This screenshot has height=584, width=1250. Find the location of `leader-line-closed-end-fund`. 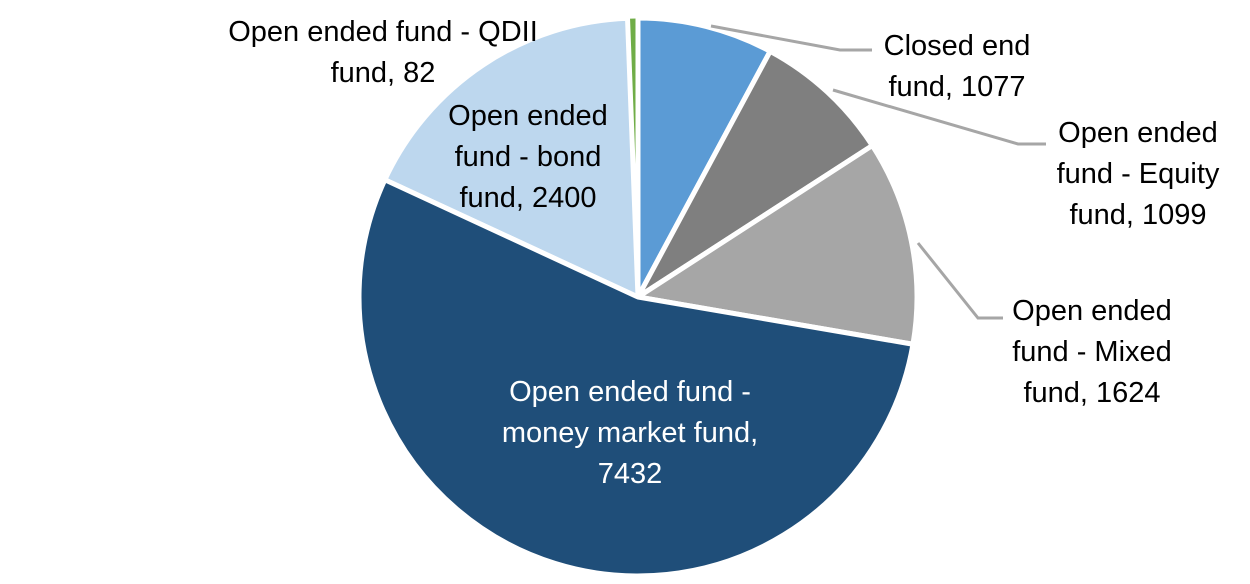

leader-line-closed-end-fund is located at coordinates (791, 38).